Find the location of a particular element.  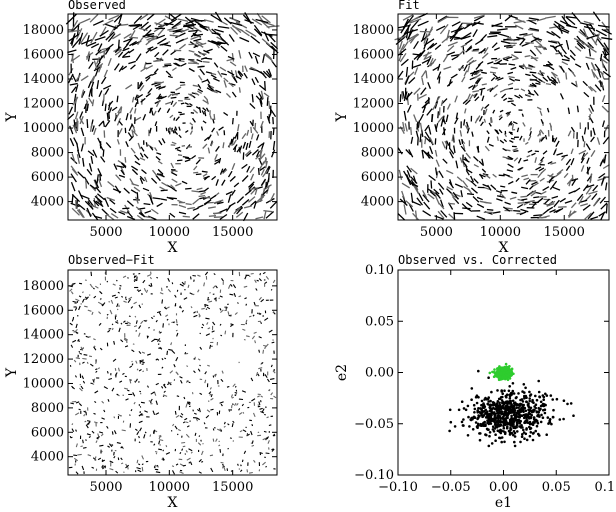

scatter-plot is located at coordinates (511, 405).